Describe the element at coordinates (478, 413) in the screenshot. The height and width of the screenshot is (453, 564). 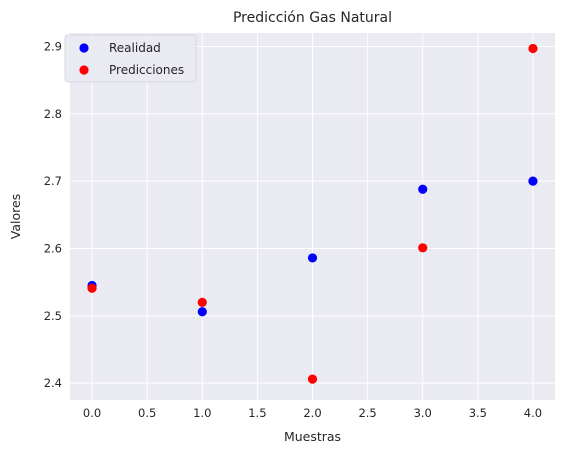
I see `x-tick-label: 3.5` at that location.